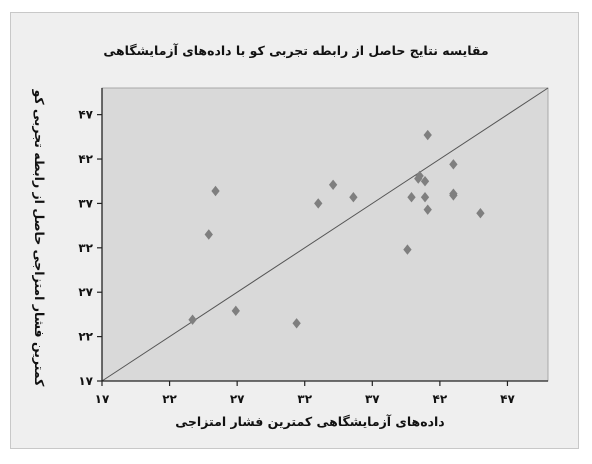 The image size is (592, 464). I want to click on x-tick-label: ۴۷, so click(507, 399).